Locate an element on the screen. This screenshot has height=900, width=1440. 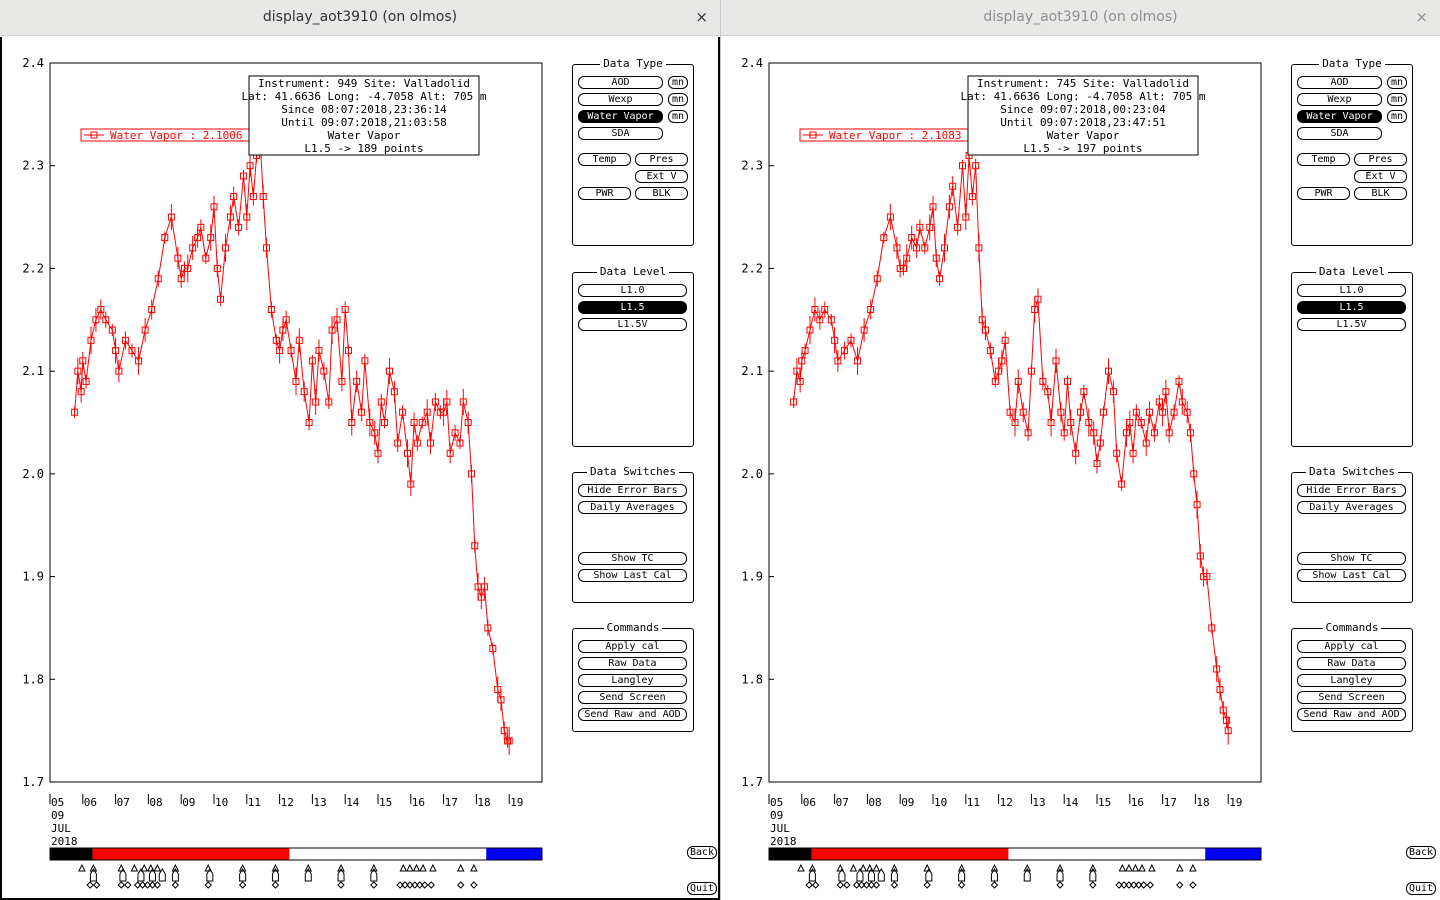
colorbar-segment is located at coordinates (388, 854).